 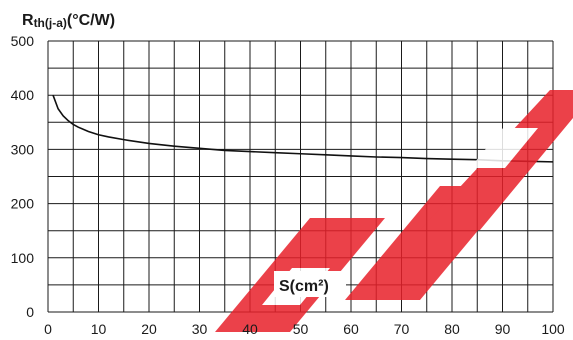 I want to click on x-tick-label: 70, so click(x=402, y=329).